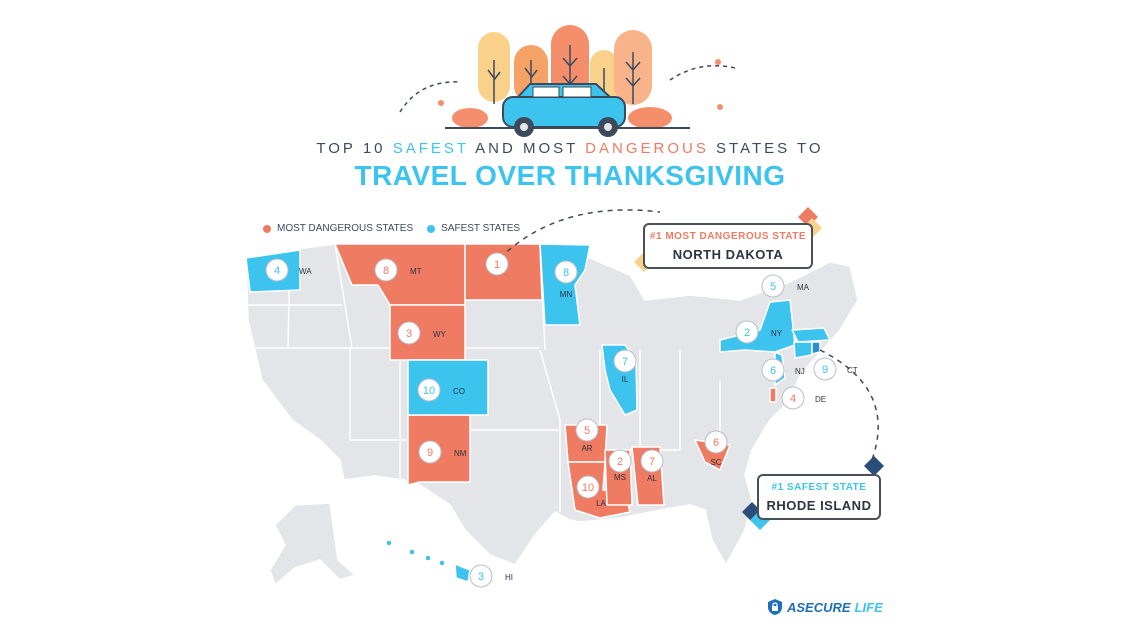 The height and width of the screenshot is (641, 1140). I want to click on state-label-wy: WY, so click(440, 334).